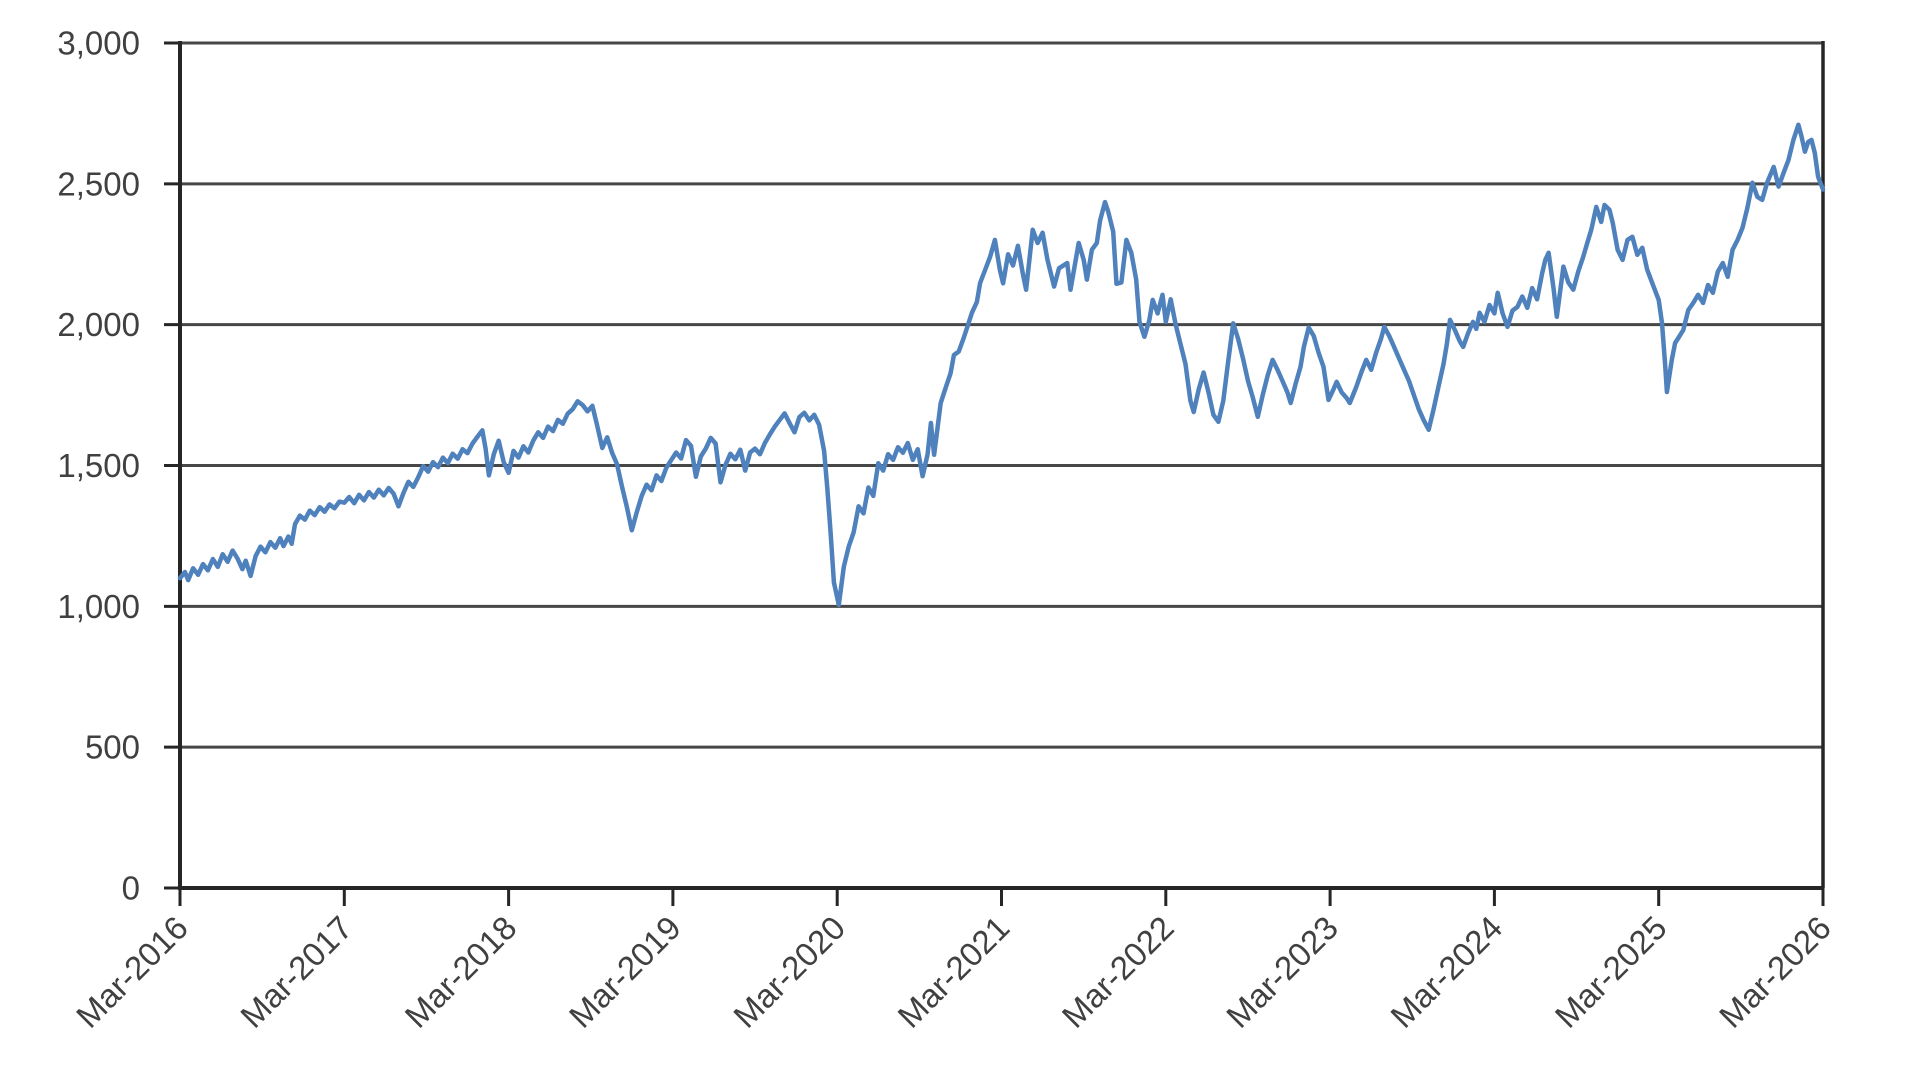  What do you see at coordinates (98, 183) in the screenshot?
I see `y-tick-label: 2,500` at bounding box center [98, 183].